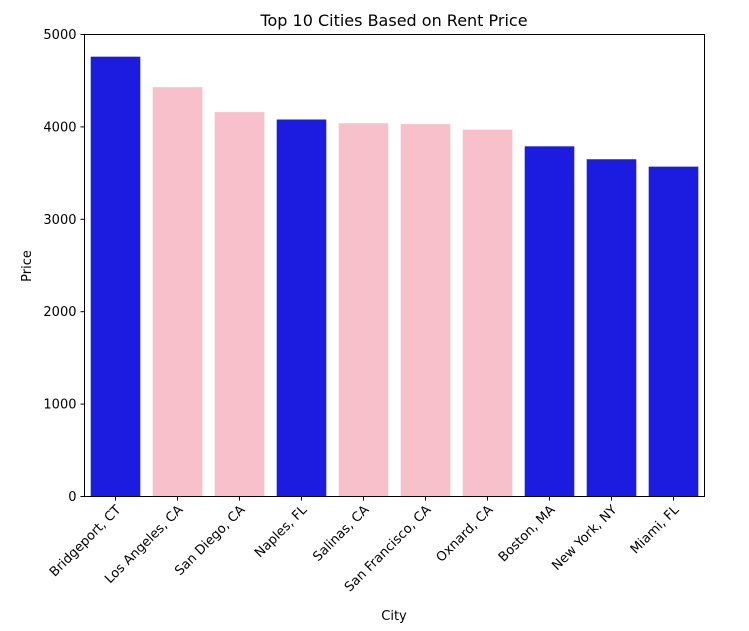 The height and width of the screenshot is (631, 749). Describe the element at coordinates (72, 497) in the screenshot. I see `y-tick-label-0: 0` at that location.